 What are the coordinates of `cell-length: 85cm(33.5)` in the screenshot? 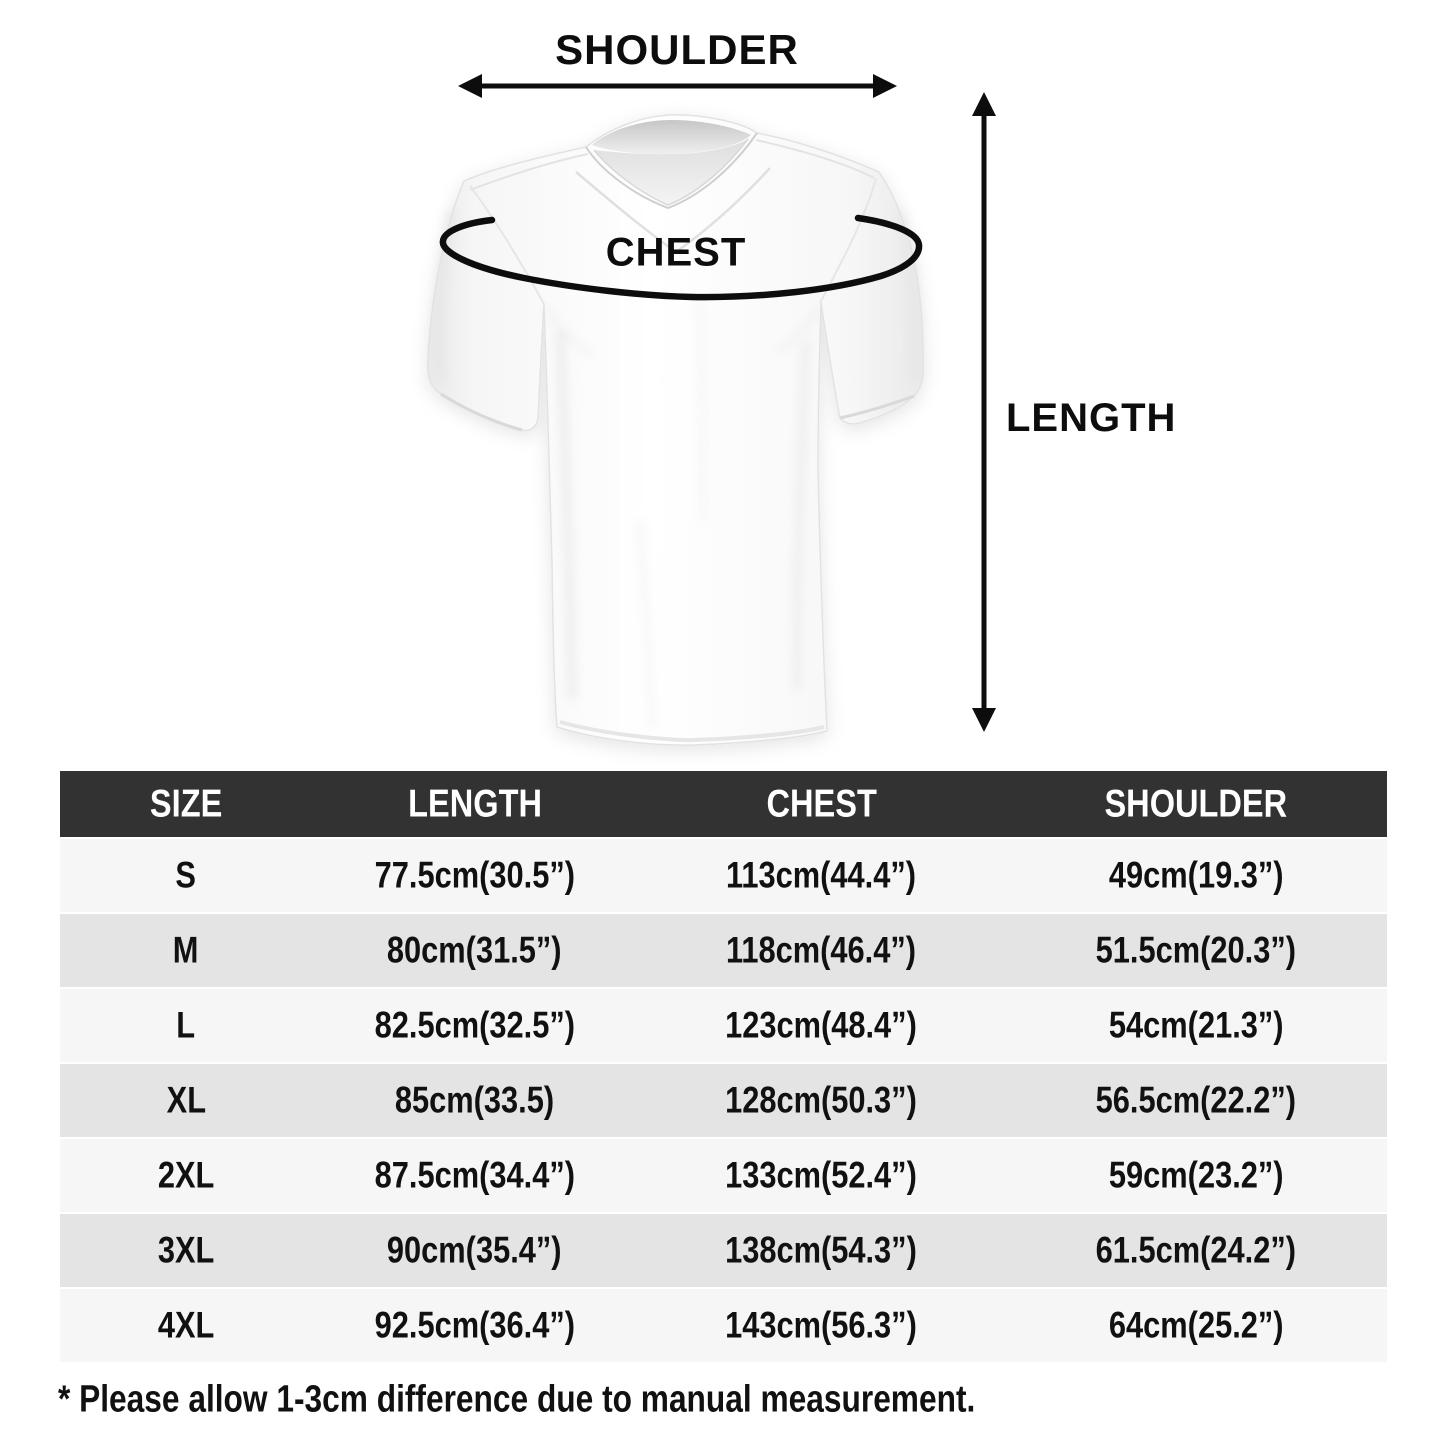 It's located at (474, 1100).